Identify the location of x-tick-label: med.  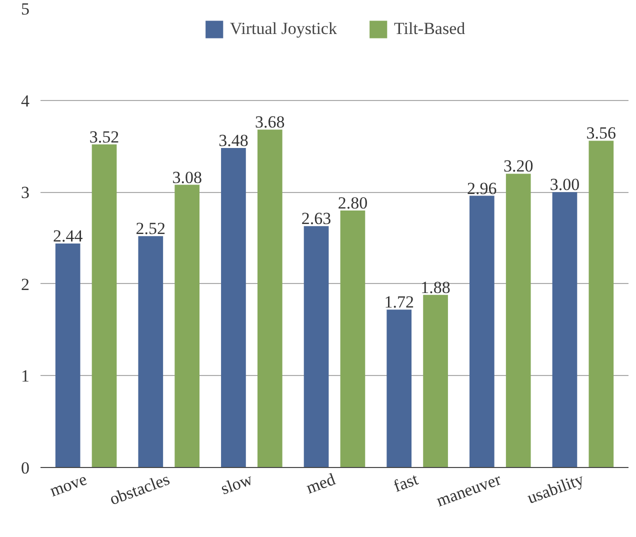
(321, 483).